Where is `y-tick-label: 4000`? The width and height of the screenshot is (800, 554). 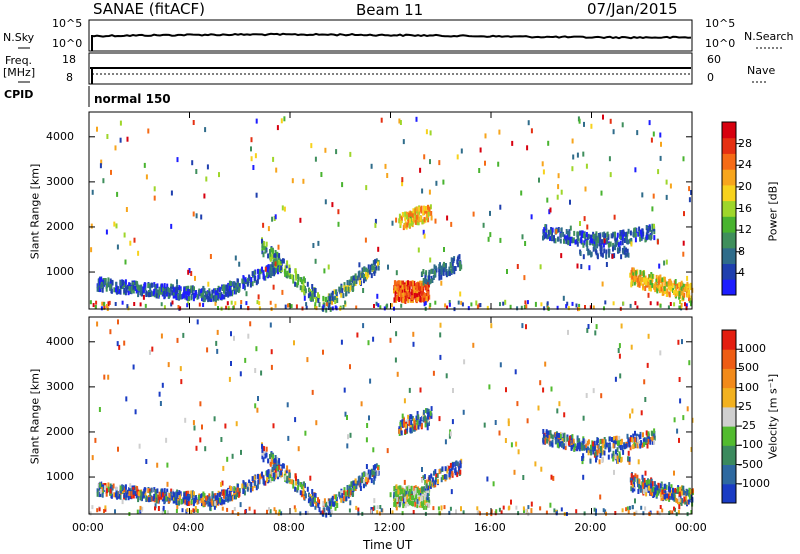 y-tick-label: 4000 is located at coordinates (60, 341).